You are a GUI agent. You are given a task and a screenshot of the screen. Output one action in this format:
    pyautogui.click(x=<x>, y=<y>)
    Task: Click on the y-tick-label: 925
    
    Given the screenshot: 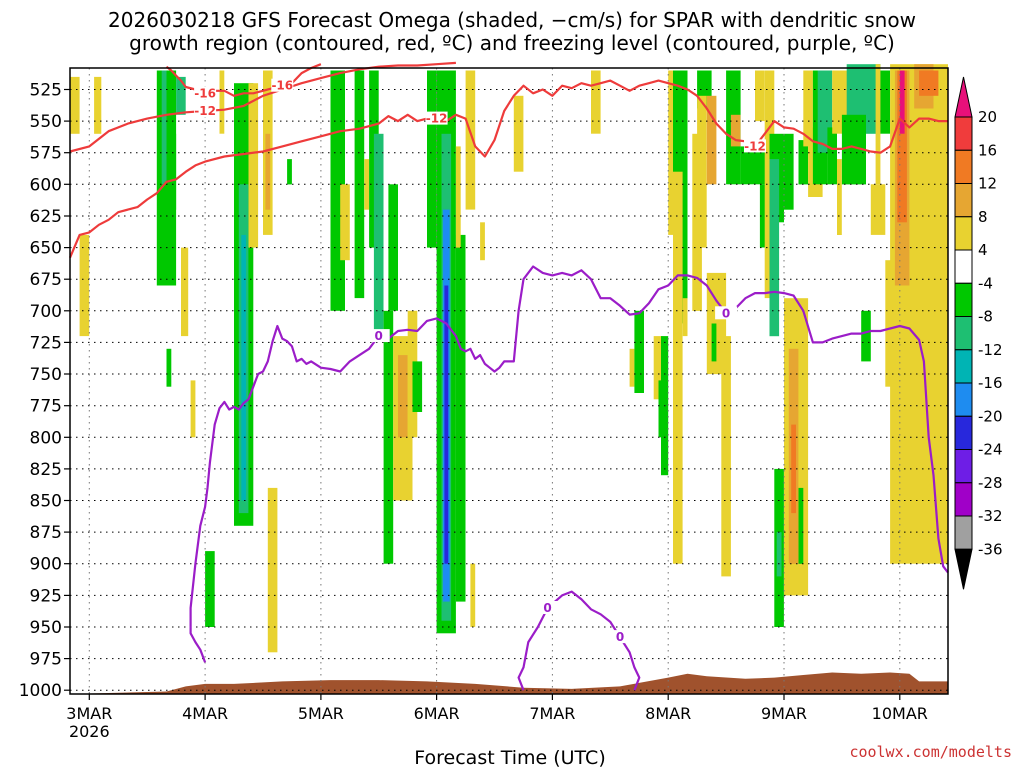 What is the action you would take?
    pyautogui.click(x=46, y=596)
    